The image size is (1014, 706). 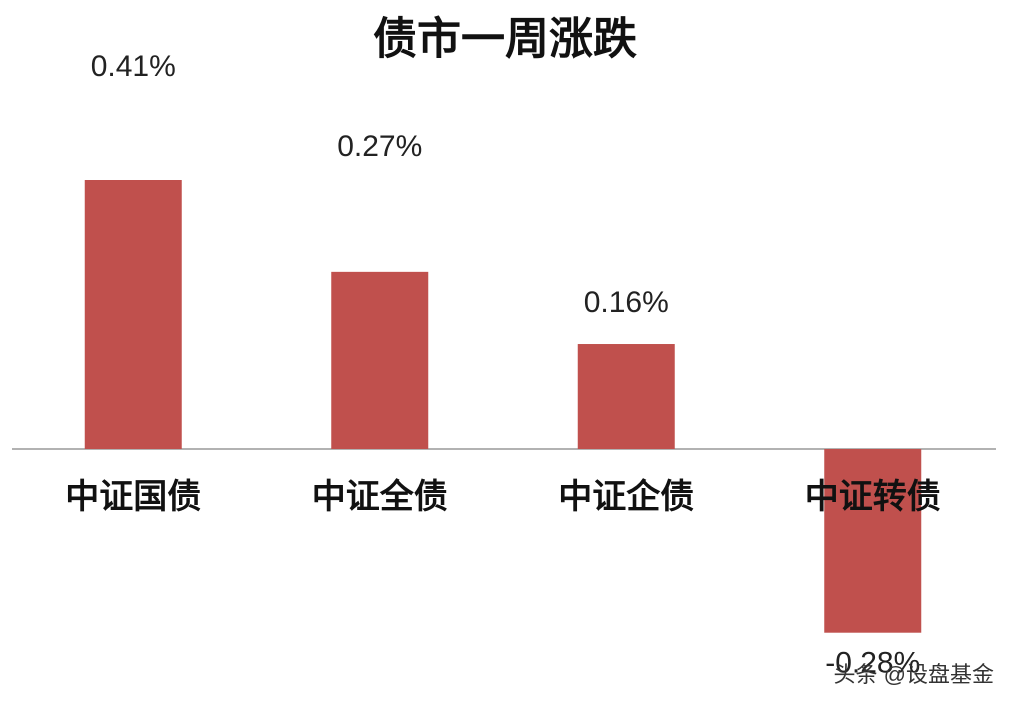 I want to click on category-label: 中证全债, so click(x=380, y=497).